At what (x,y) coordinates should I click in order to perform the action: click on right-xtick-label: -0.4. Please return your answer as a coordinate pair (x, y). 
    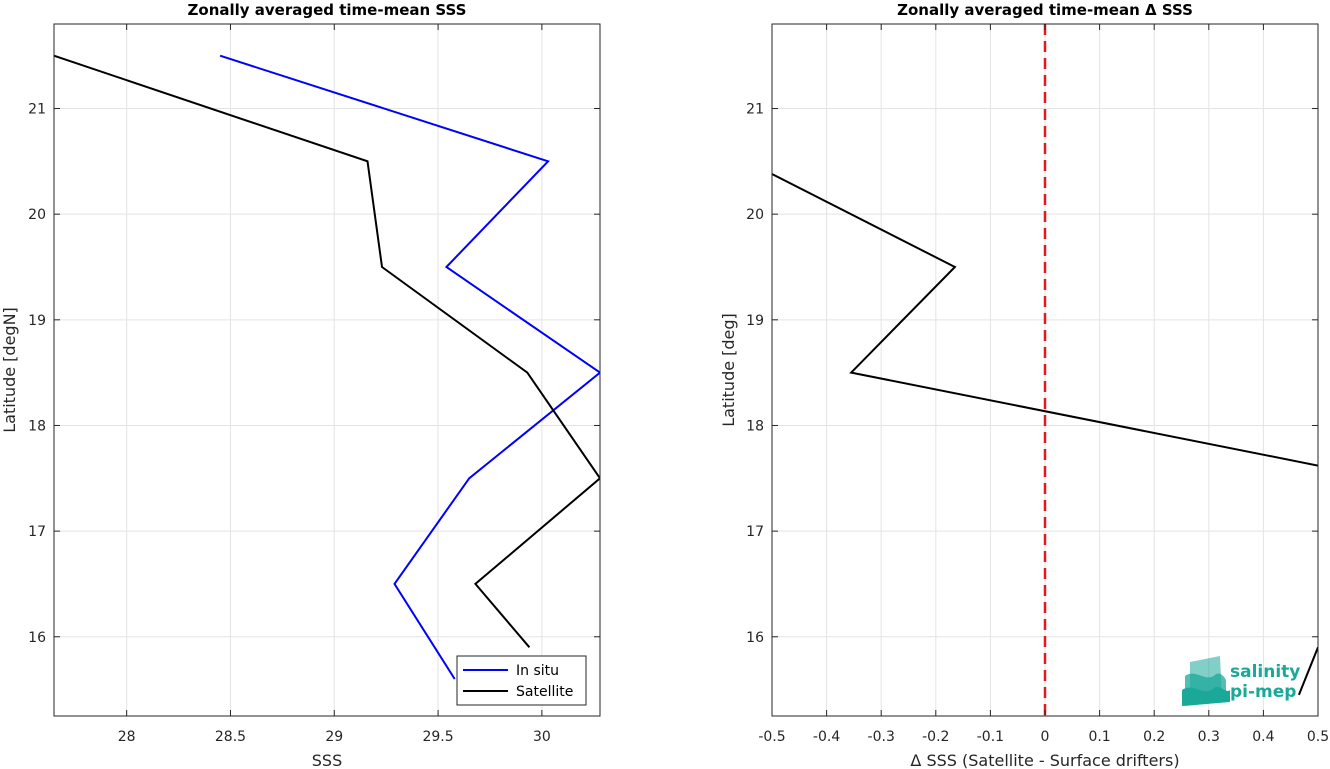
    Looking at the image, I should click on (826, 737).